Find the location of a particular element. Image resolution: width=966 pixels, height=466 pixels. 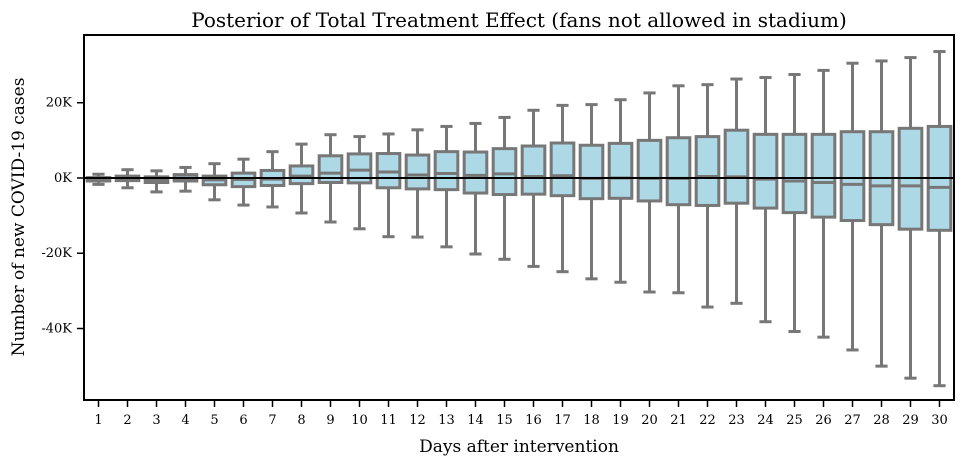

x-tick-label: 20 is located at coordinates (649, 420).